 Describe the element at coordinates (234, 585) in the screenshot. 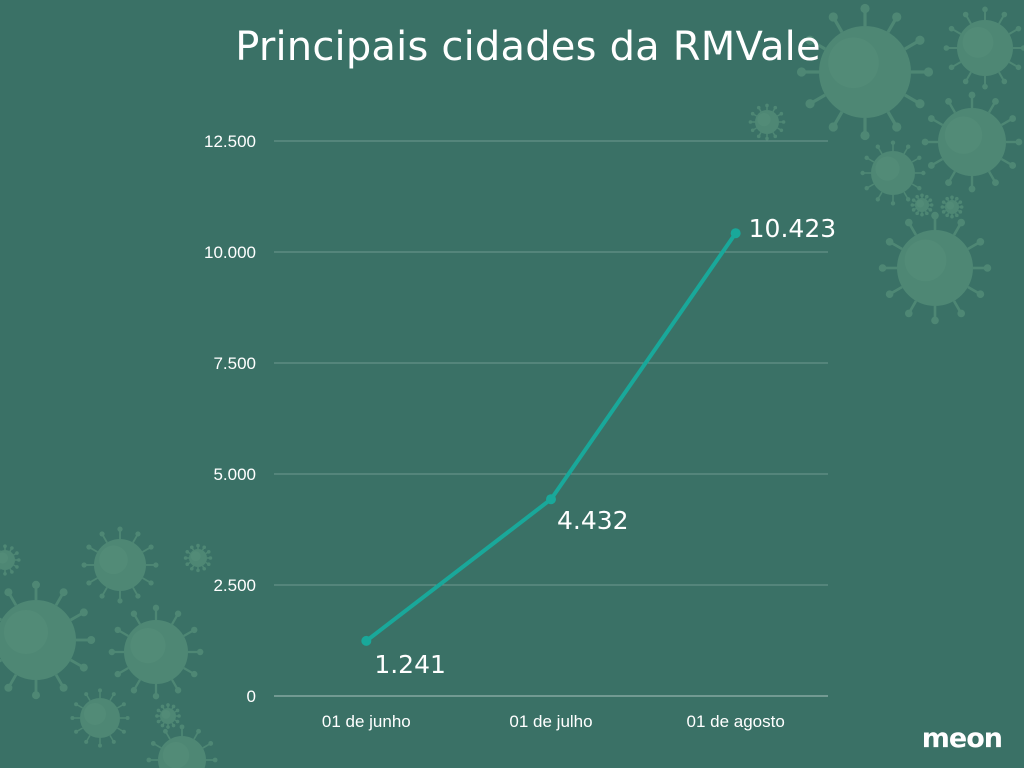

I see `y-tick-label: 2.500` at that location.